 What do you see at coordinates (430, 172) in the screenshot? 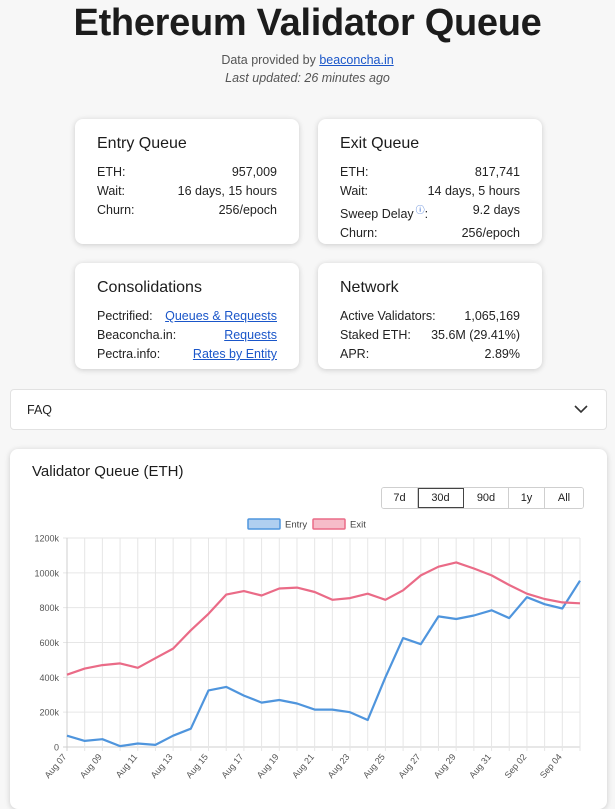
I see `exit-eth-row: ETH: 817,741` at bounding box center [430, 172].